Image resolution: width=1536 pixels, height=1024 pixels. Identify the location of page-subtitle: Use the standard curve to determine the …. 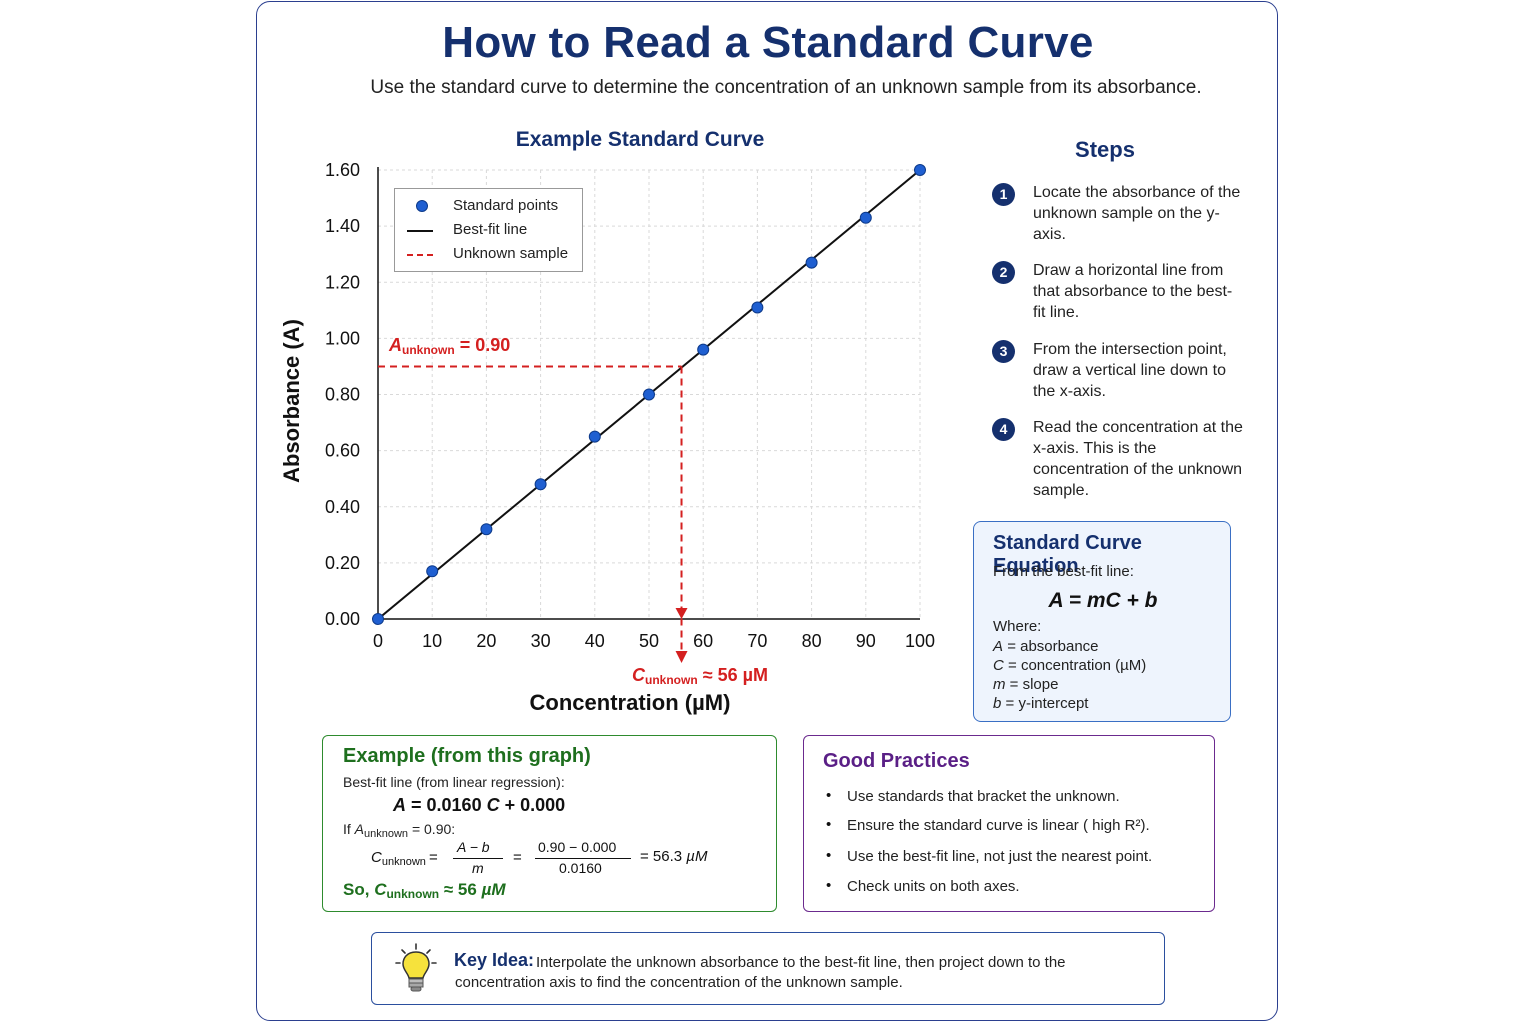
(786, 87).